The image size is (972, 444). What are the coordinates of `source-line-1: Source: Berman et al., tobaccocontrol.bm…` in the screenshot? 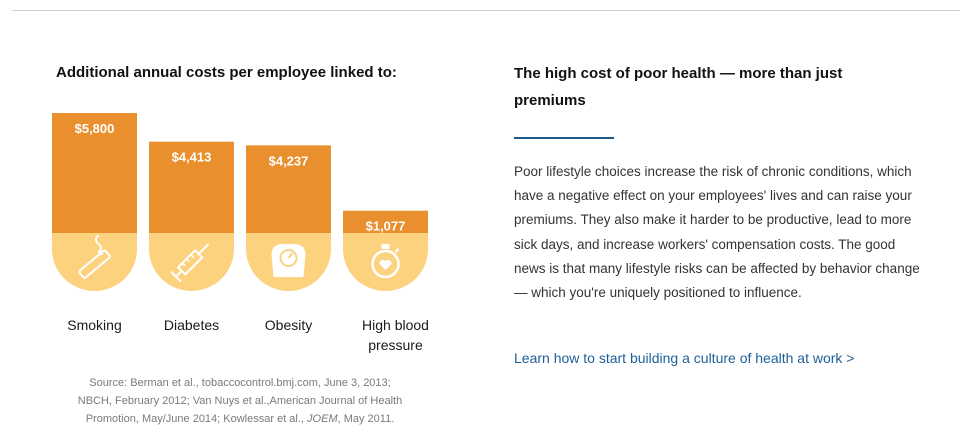 It's located at (240, 383).